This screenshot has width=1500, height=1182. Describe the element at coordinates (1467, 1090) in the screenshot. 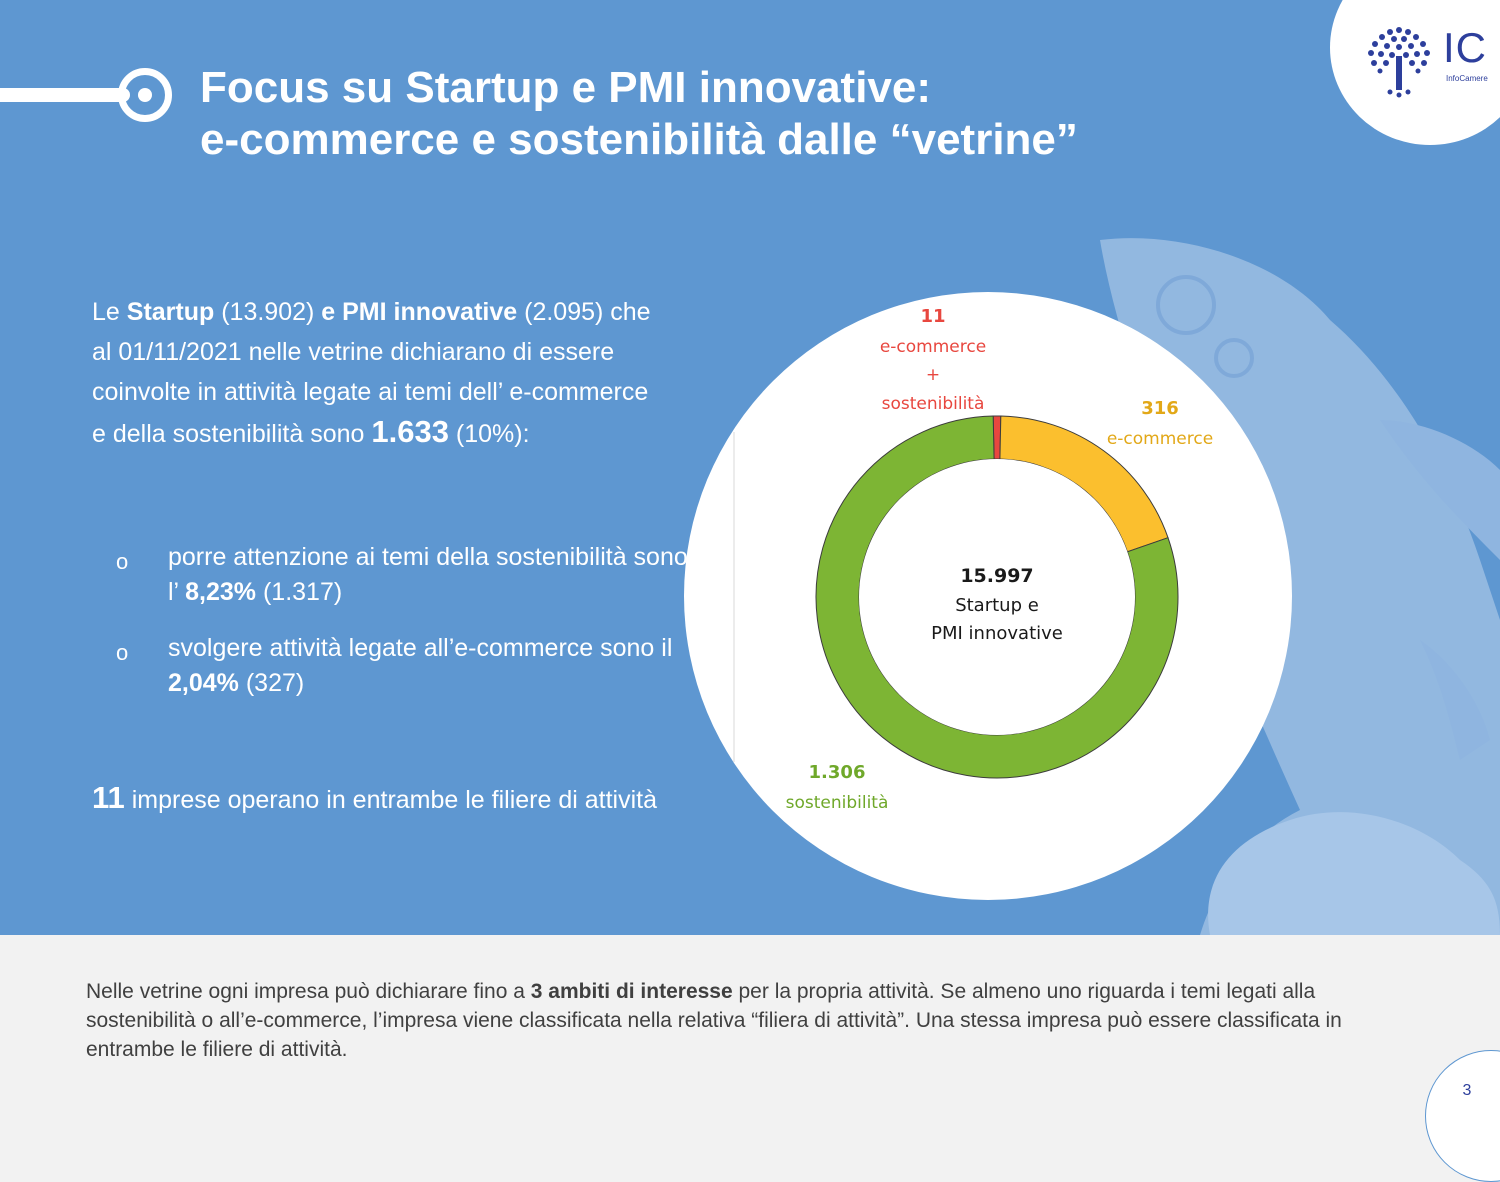

I see `page-number: 3` at that location.